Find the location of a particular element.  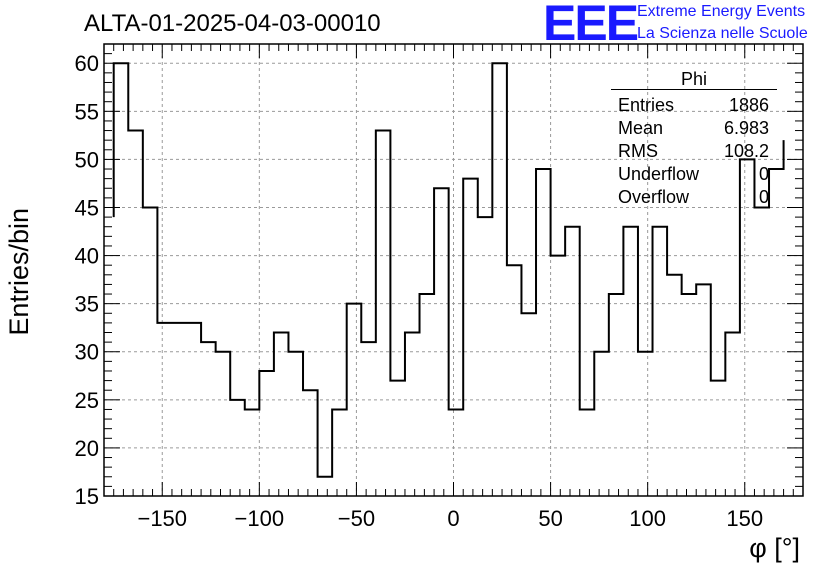

logo-tagline-1: Extreme Energy Events is located at coordinates (721, 11).